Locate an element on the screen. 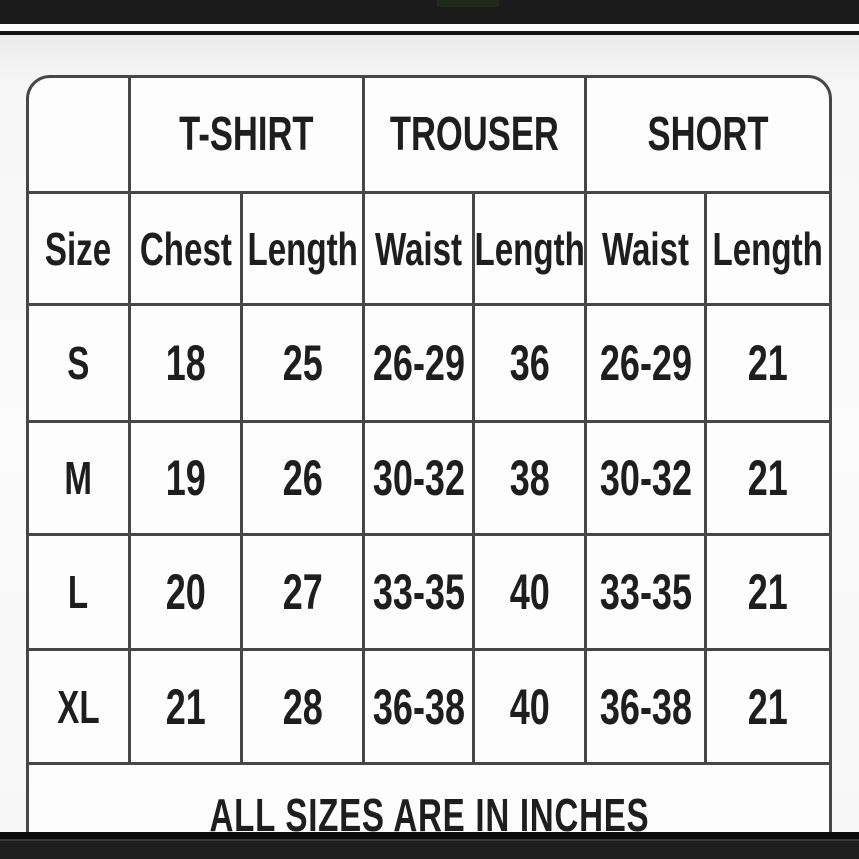 This screenshot has width=859, height=859. column-header-chest: Chest is located at coordinates (187, 250).